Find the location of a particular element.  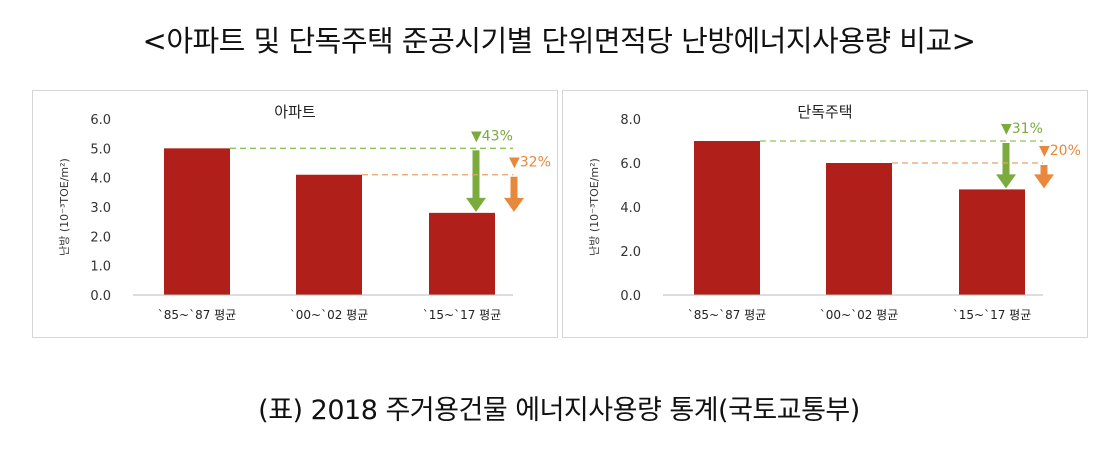

y-tick-label: 8.0 is located at coordinates (630, 120).